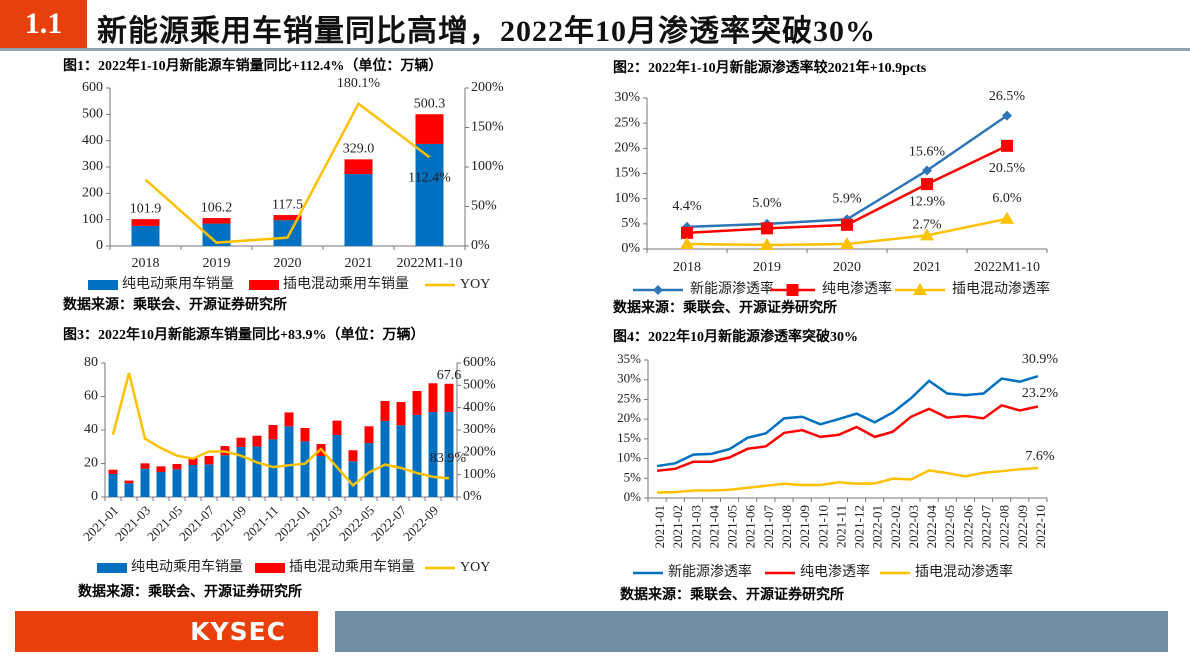 The width and height of the screenshot is (1190, 669). What do you see at coordinates (677, 526) in the screenshot?
I see `x-tick-label: 2021-02` at bounding box center [677, 526].